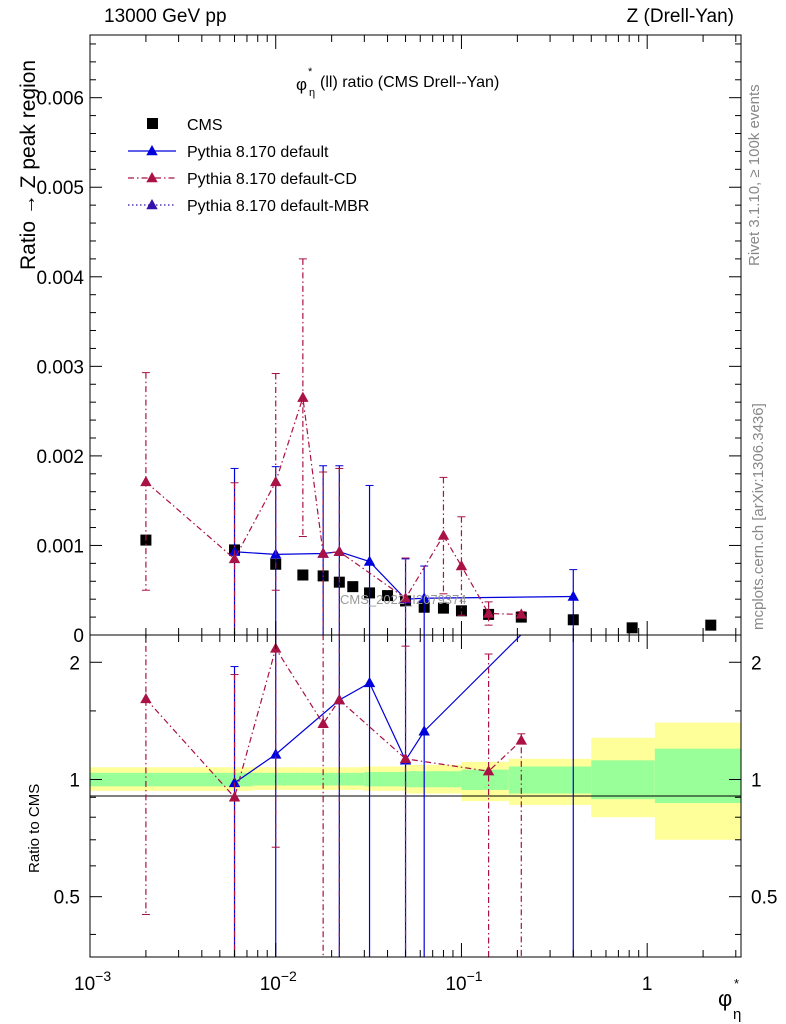  What do you see at coordinates (278, 206) in the screenshot?
I see `legend-entry-label: Pythia 8.170 default-MBR` at bounding box center [278, 206].